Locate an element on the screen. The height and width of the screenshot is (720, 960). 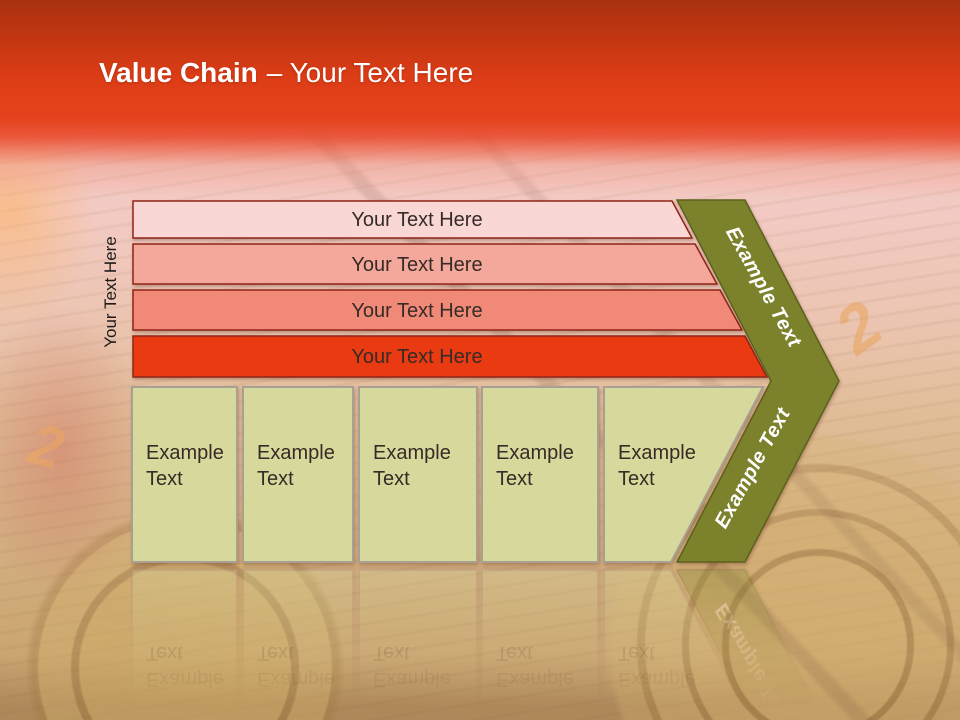
bar-3-label: Your Text Here is located at coordinates (416, 311).